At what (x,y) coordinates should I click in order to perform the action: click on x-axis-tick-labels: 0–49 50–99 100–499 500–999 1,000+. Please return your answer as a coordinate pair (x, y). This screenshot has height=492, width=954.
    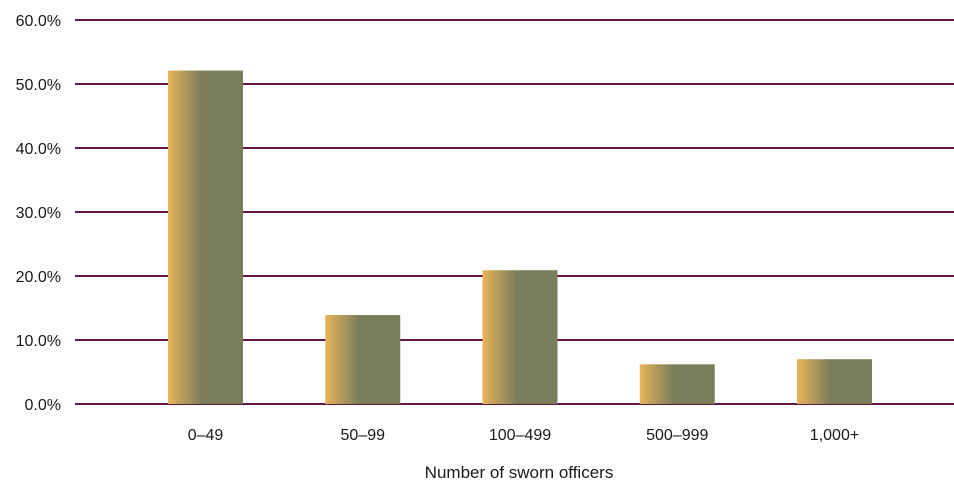
    Looking at the image, I should click on (523, 435).